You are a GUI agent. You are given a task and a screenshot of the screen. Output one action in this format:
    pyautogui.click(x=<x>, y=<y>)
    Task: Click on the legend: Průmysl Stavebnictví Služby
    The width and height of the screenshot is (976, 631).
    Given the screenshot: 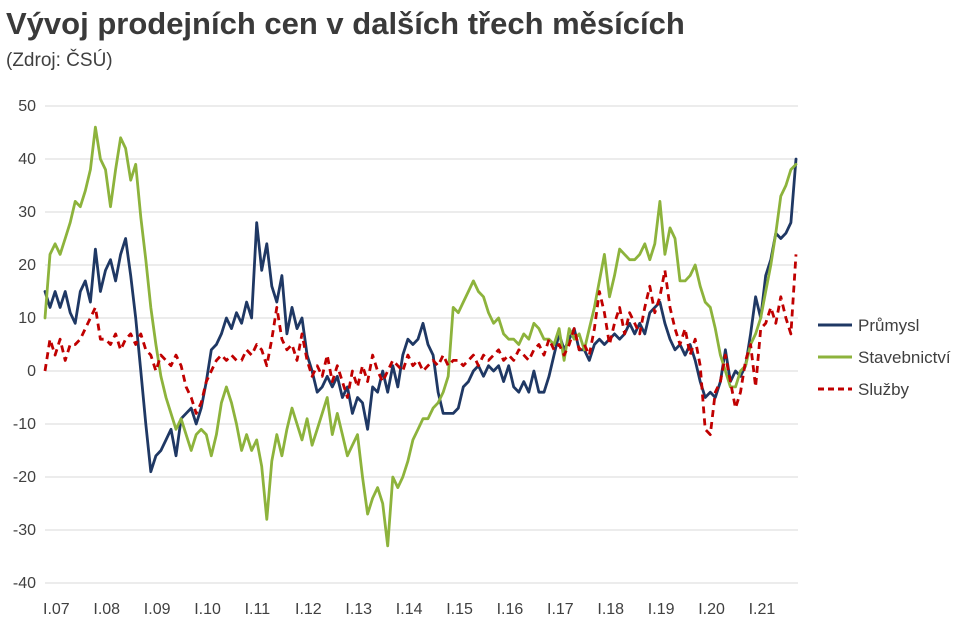 What is the action you would take?
    pyautogui.click(x=884, y=357)
    